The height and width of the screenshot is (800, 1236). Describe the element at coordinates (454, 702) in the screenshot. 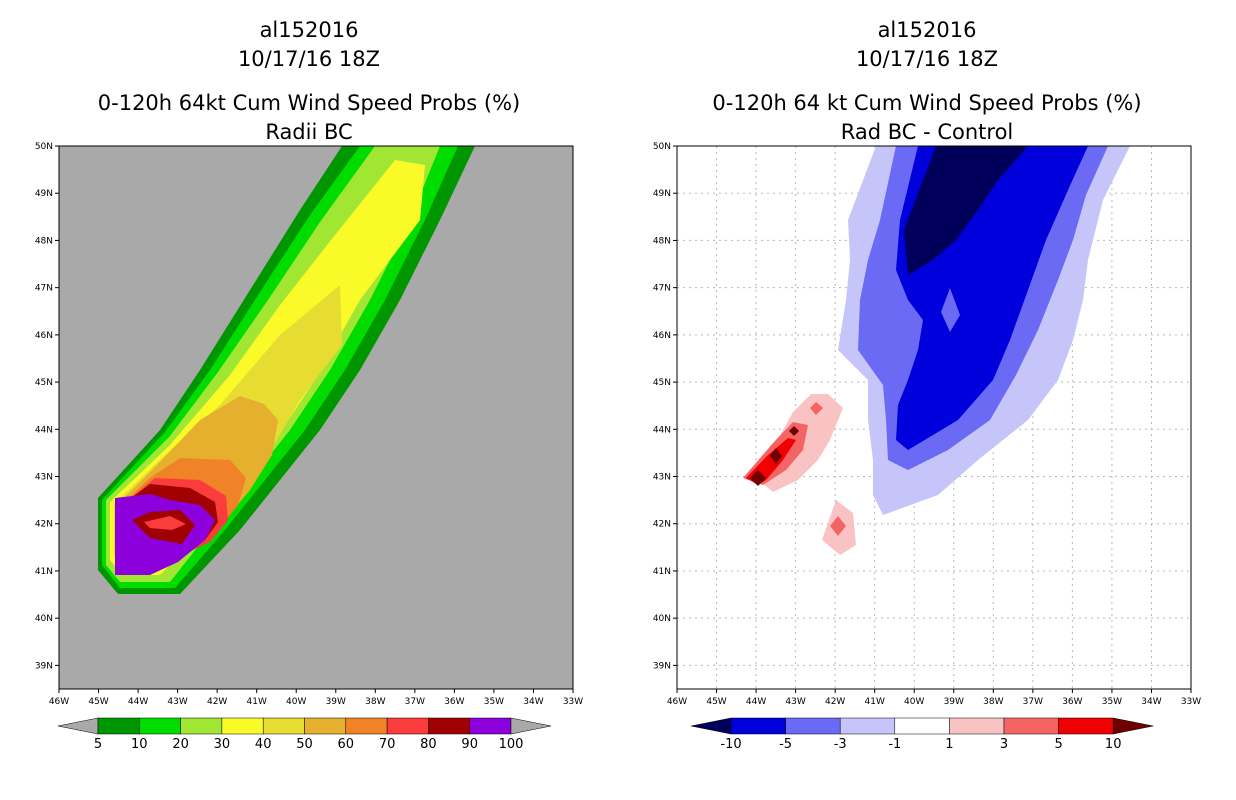

I see `left-x-tick-label: 36W` at that location.